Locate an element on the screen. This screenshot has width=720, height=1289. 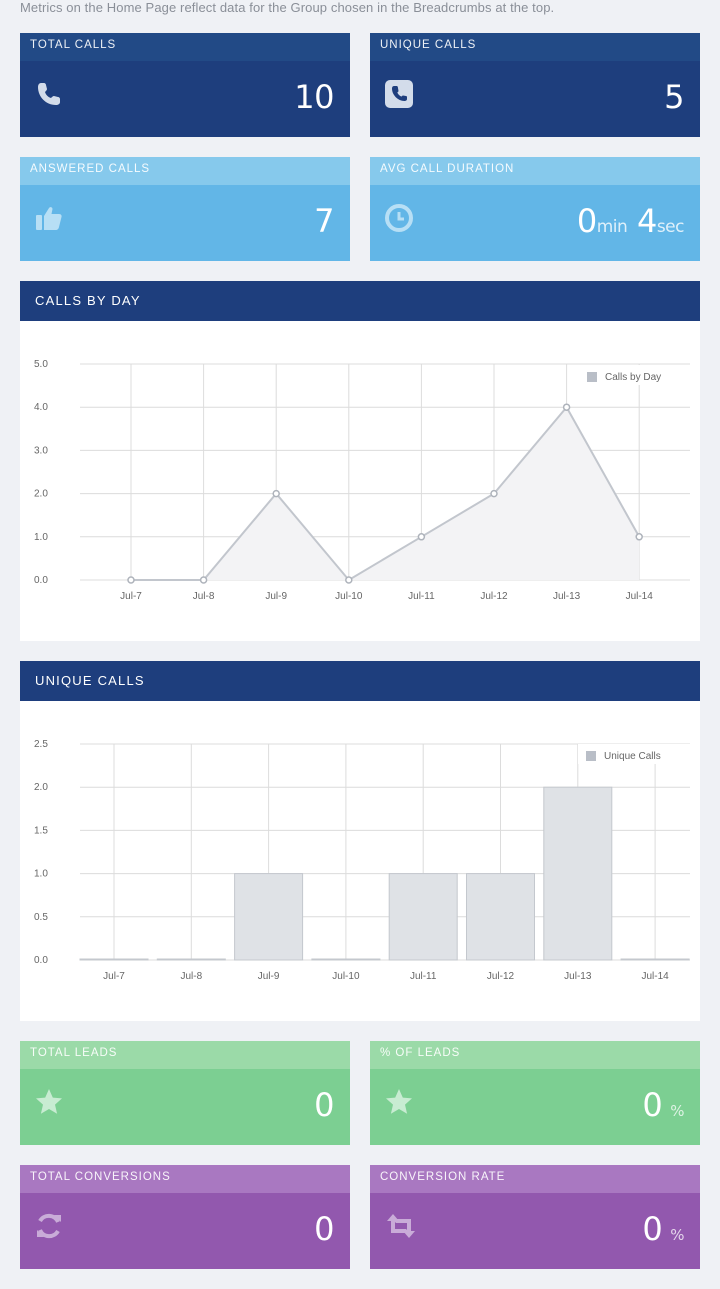
duration-seconds: 4 is located at coordinates (646, 221).